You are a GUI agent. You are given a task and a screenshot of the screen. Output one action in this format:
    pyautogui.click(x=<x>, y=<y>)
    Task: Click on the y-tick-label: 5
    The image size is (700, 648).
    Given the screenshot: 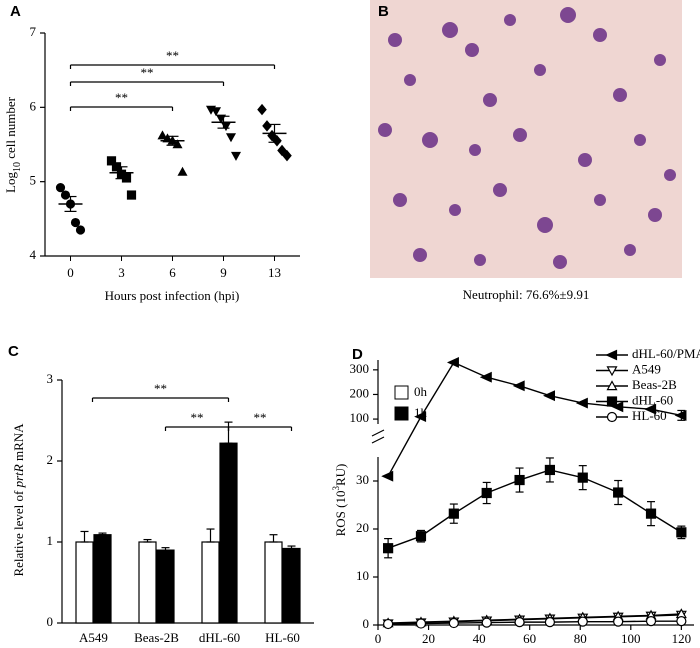 What is the action you would take?
    pyautogui.click(x=33, y=180)
    